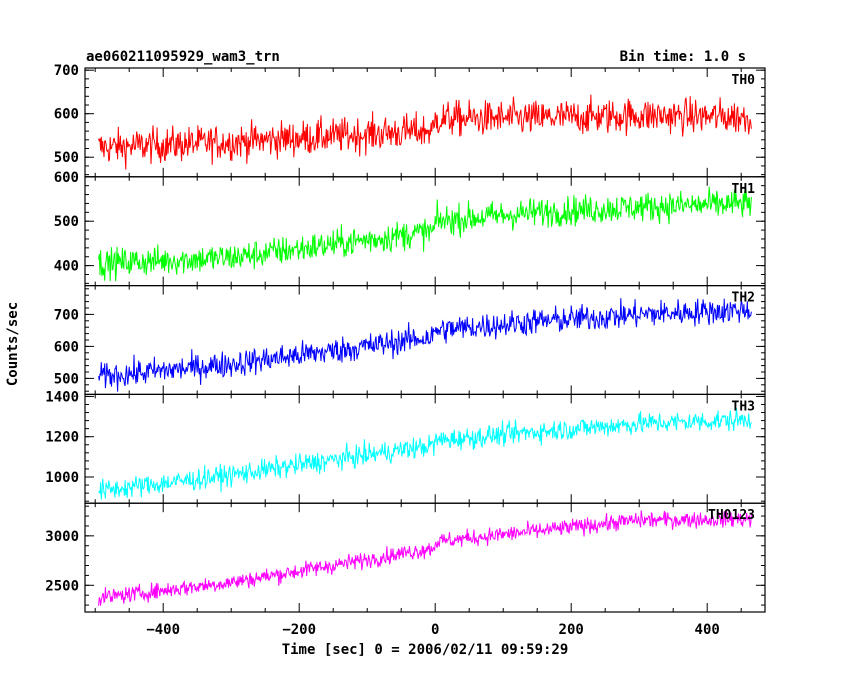 The image size is (850, 680). What do you see at coordinates (66, 267) in the screenshot?
I see `y-tick-label: 400` at bounding box center [66, 267].